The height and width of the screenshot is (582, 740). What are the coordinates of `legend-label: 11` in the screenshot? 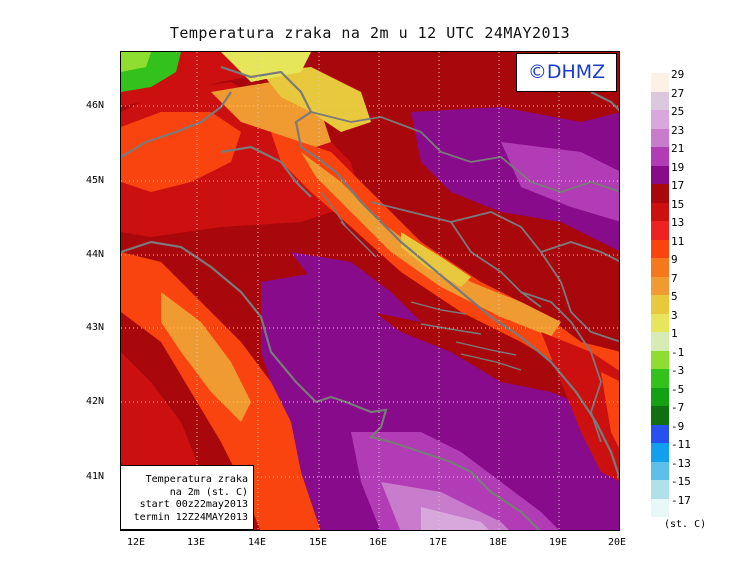 It's located at (678, 241).